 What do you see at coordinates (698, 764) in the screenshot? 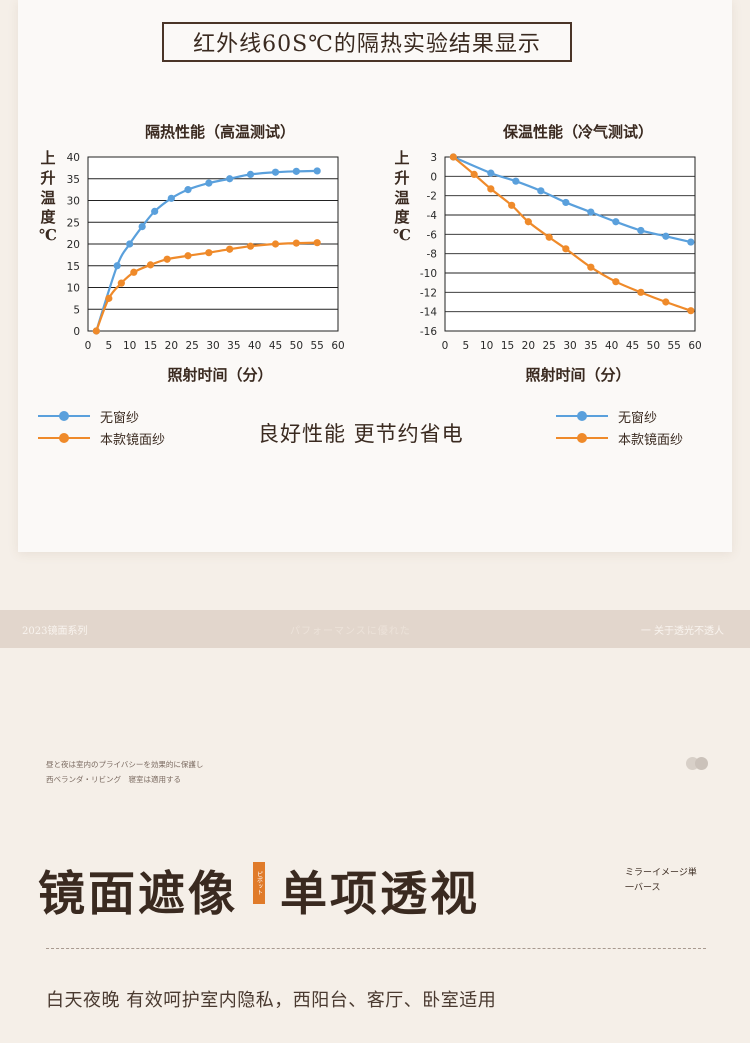
I see `decorative-dots-icon` at bounding box center [698, 764].